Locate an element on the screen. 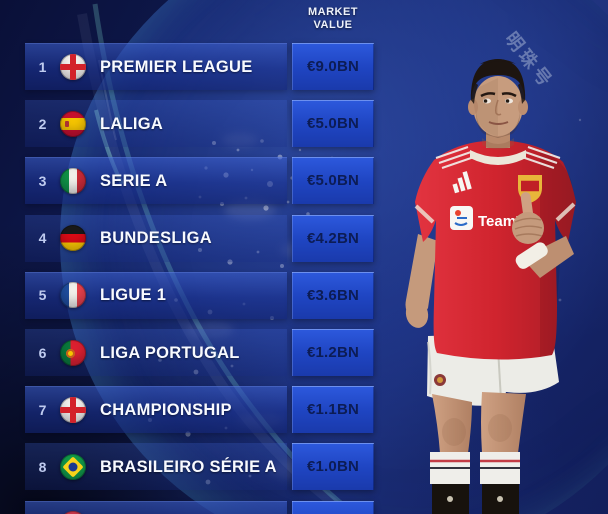 This screenshot has width=608, height=514. table-row: 3 SERIE A €5.0BN is located at coordinates (199, 181).